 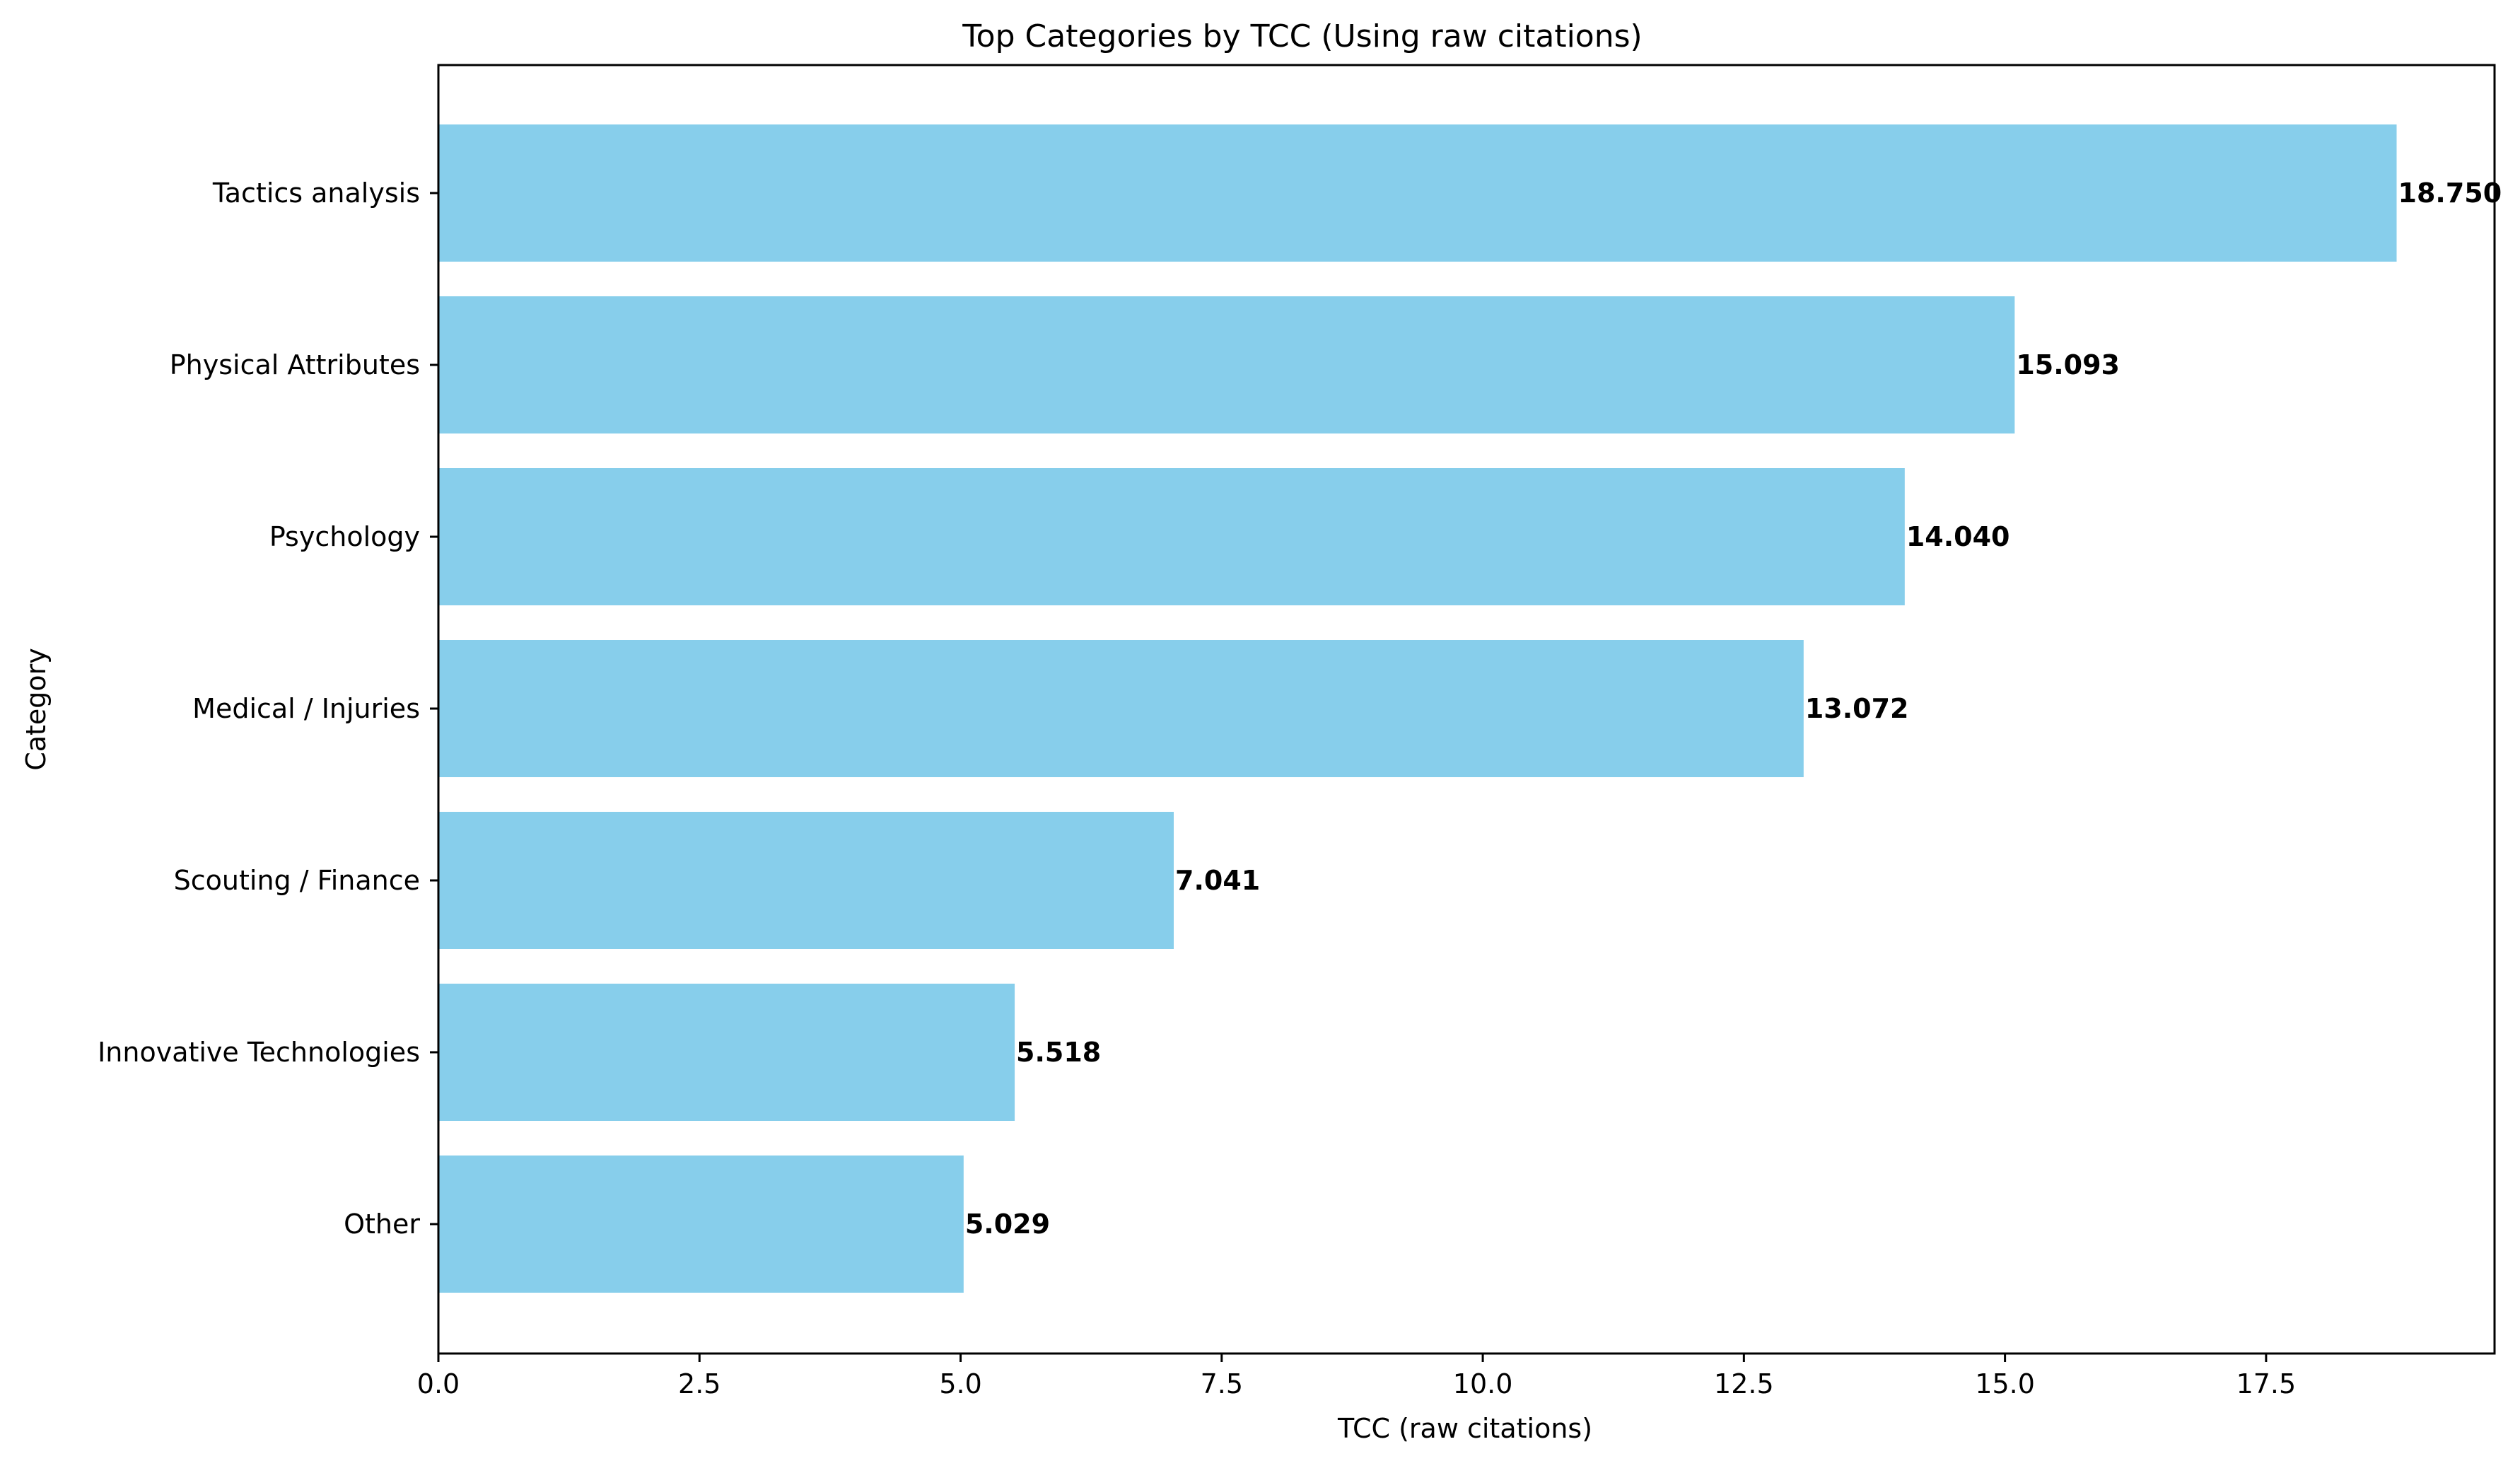 I want to click on y-tick-label: Other, so click(x=382, y=1225).